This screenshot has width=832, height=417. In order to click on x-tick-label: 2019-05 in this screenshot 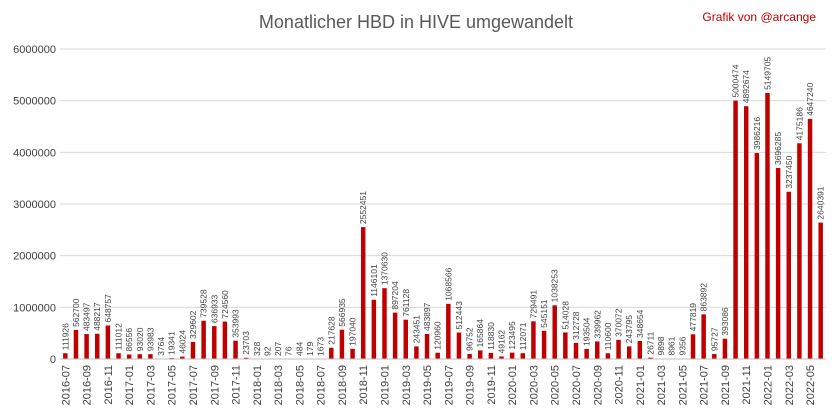, I will do `click(428, 385)`.